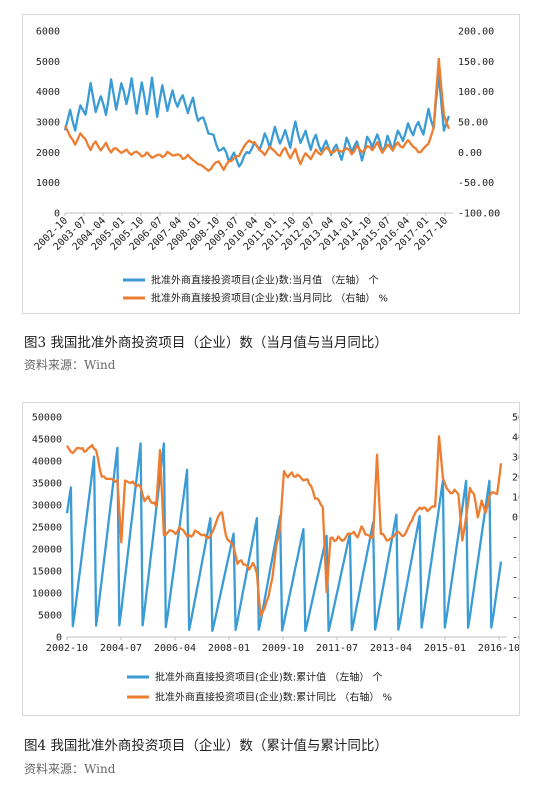  I want to click on y-left-tick-label: 15000, so click(47, 572).